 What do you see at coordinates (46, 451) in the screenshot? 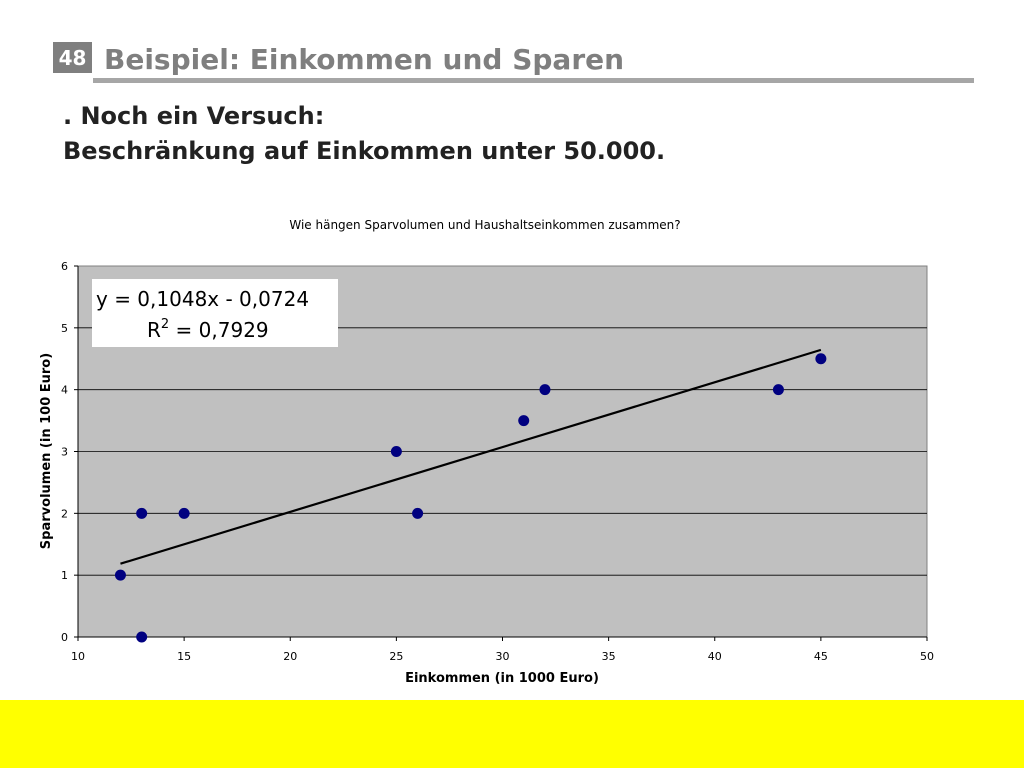
I see `y-axis-title: Sparvolumen (in 100 Euro)` at bounding box center [46, 451].